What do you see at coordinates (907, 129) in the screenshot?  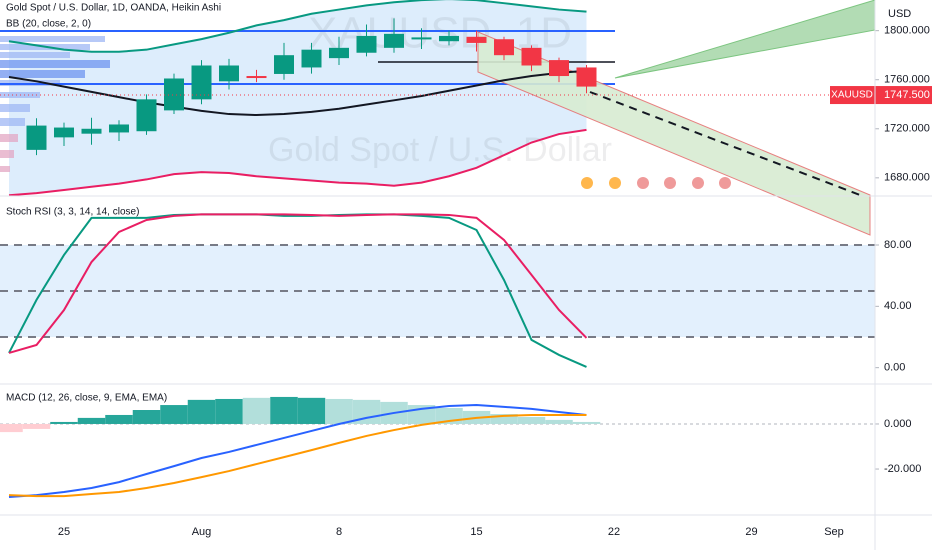 I see `y-tick-label: 1720.000` at bounding box center [907, 129].